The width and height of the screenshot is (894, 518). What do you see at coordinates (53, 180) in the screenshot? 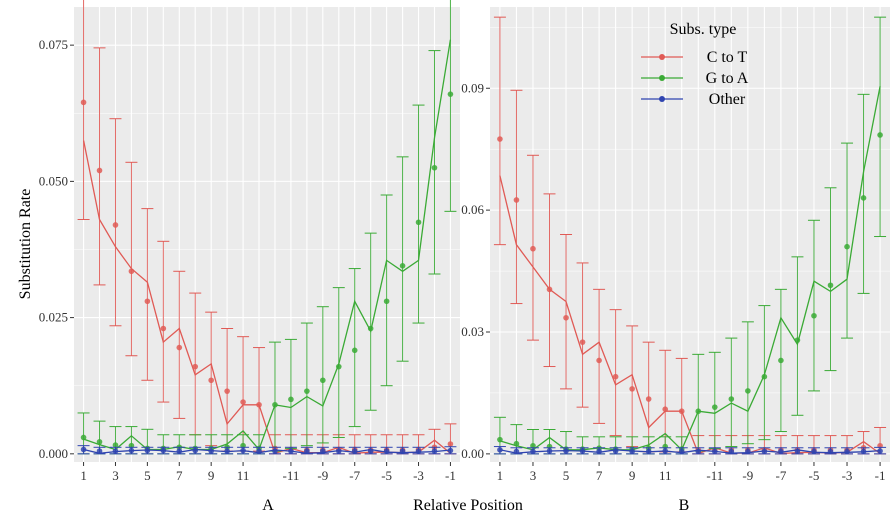
I see `panel-a-y-tick-label: 0.050` at bounding box center [53, 180].